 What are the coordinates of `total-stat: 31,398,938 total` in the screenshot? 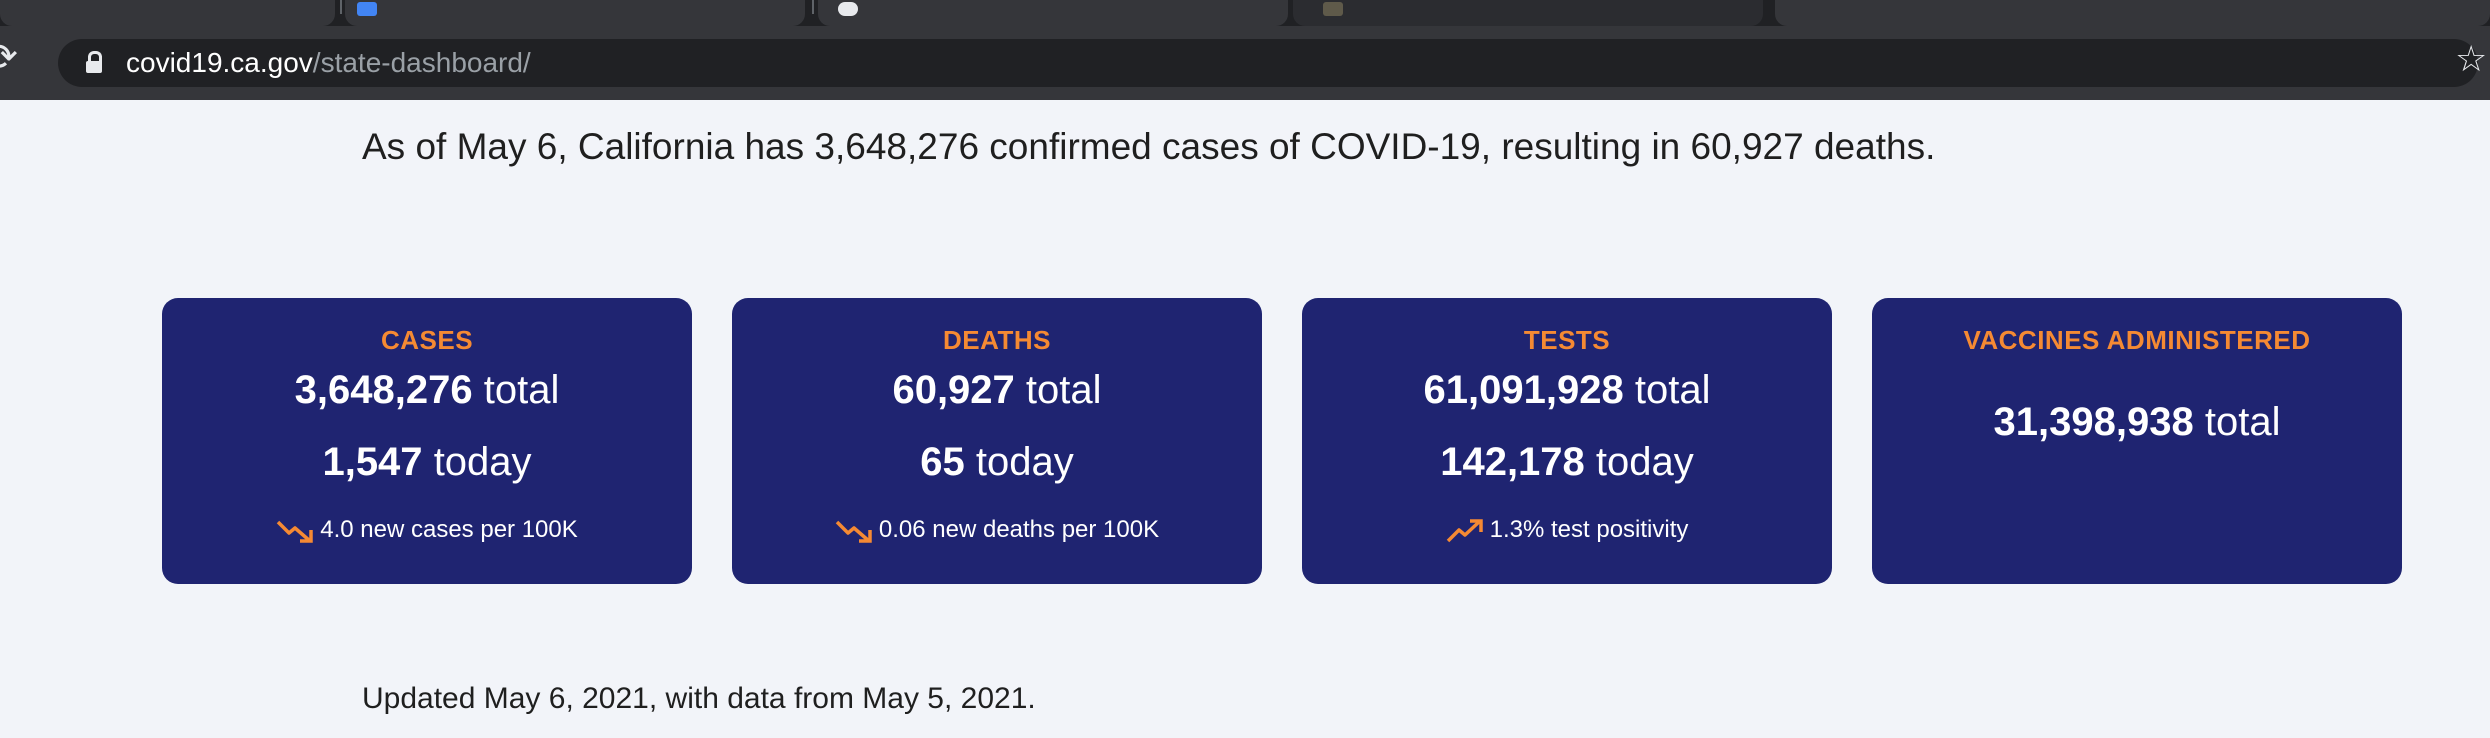 It's located at (2137, 422).